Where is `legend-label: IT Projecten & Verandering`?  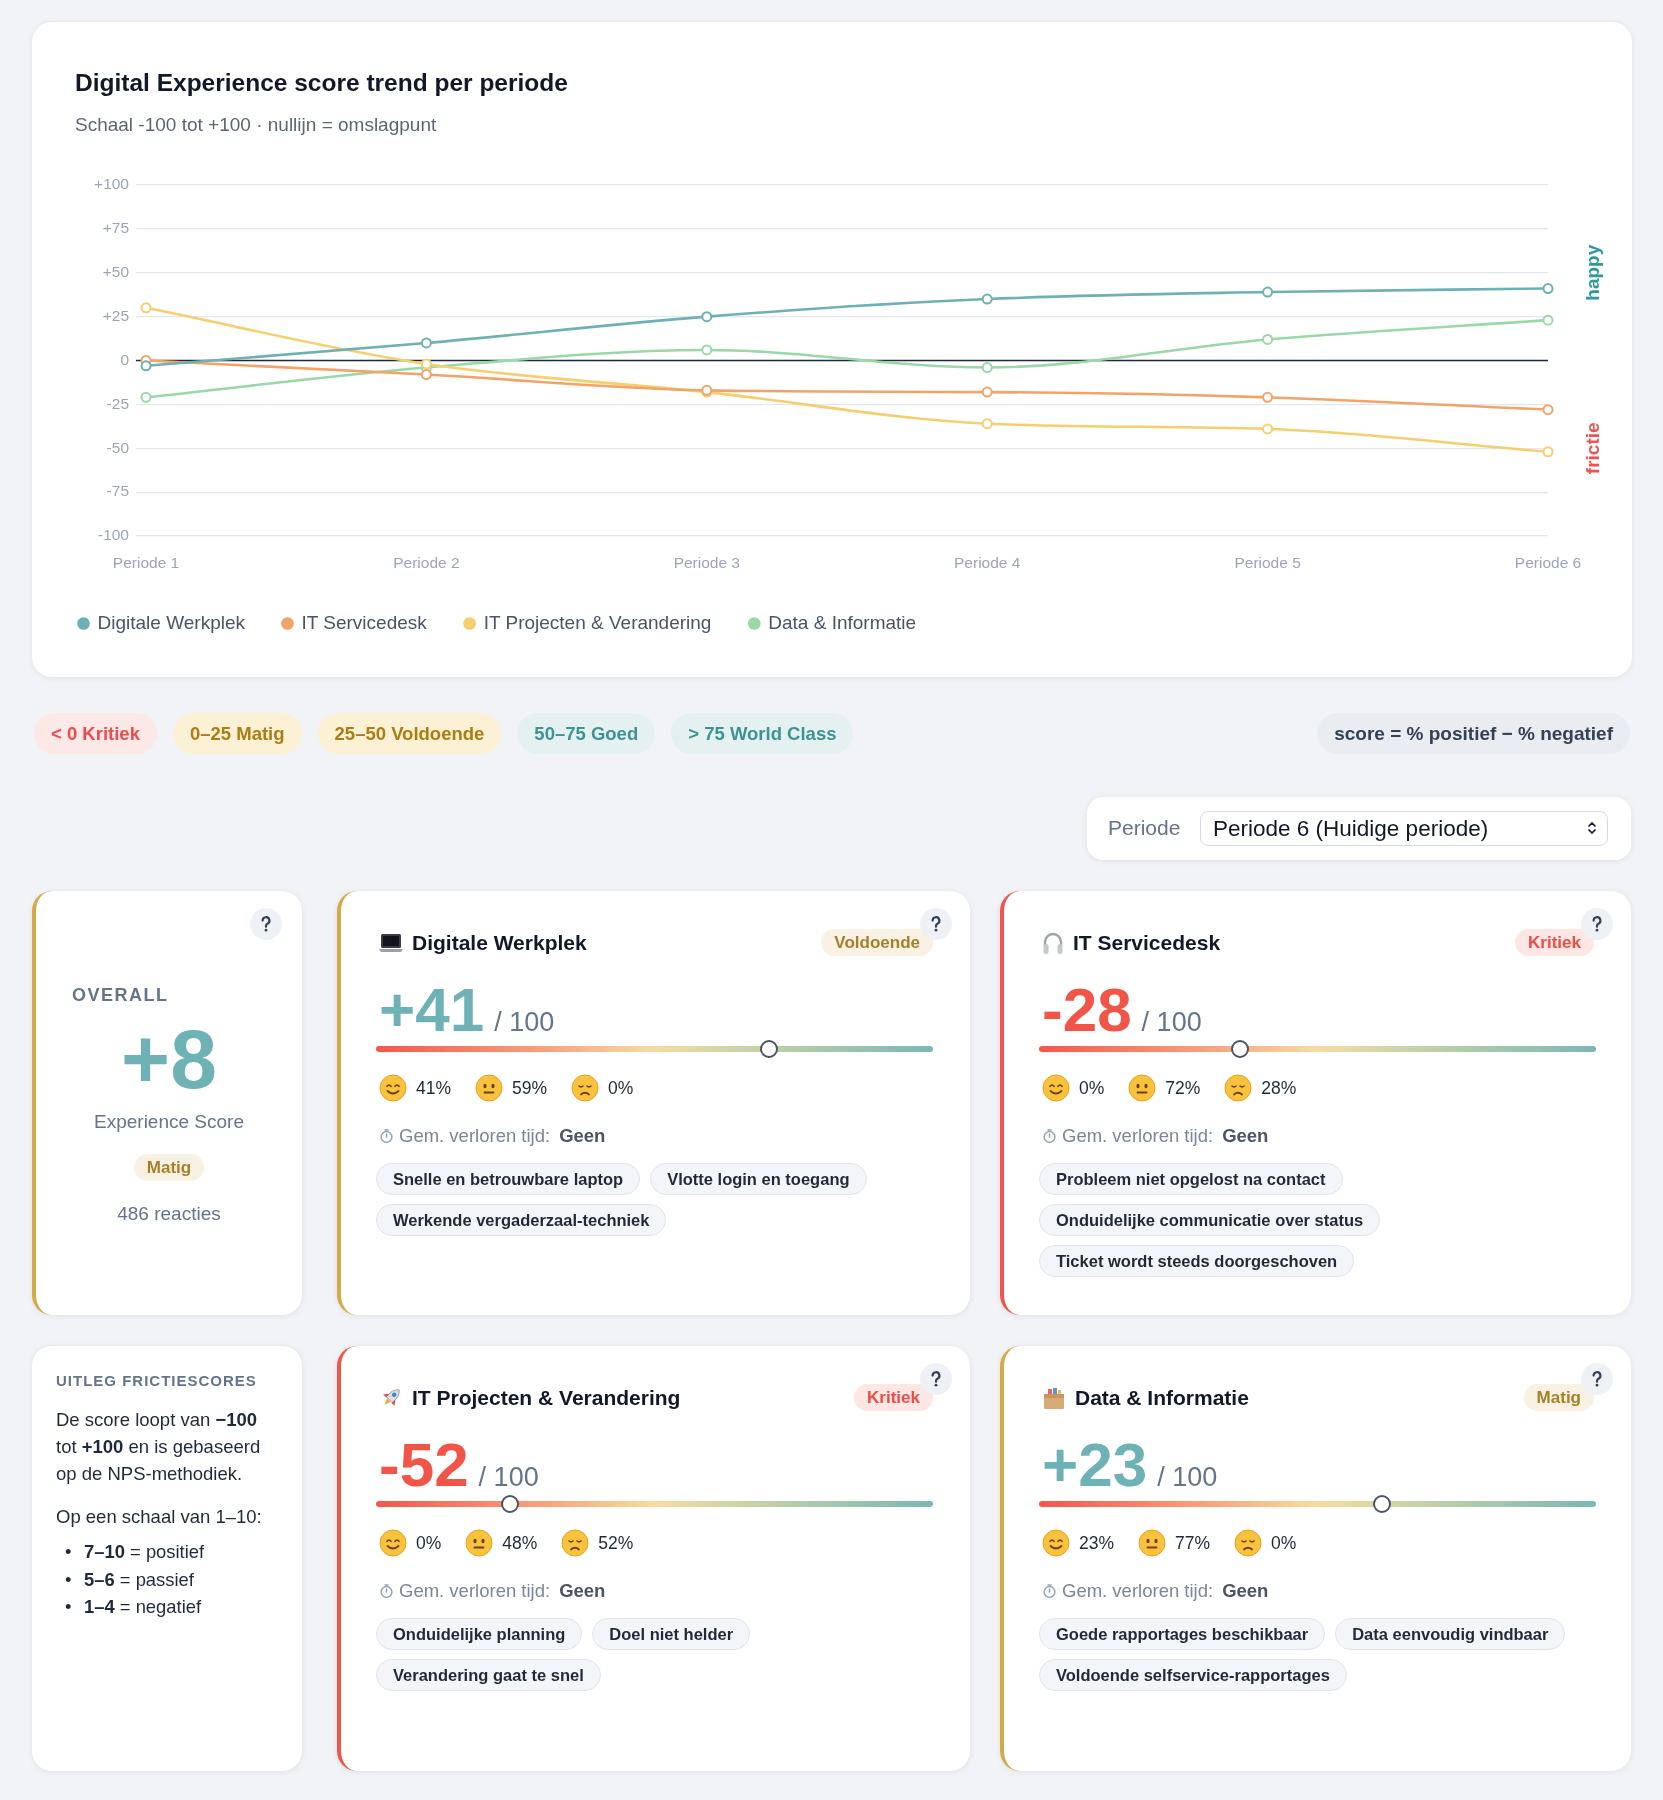
legend-label: IT Projecten & Verandering is located at coordinates (597, 622).